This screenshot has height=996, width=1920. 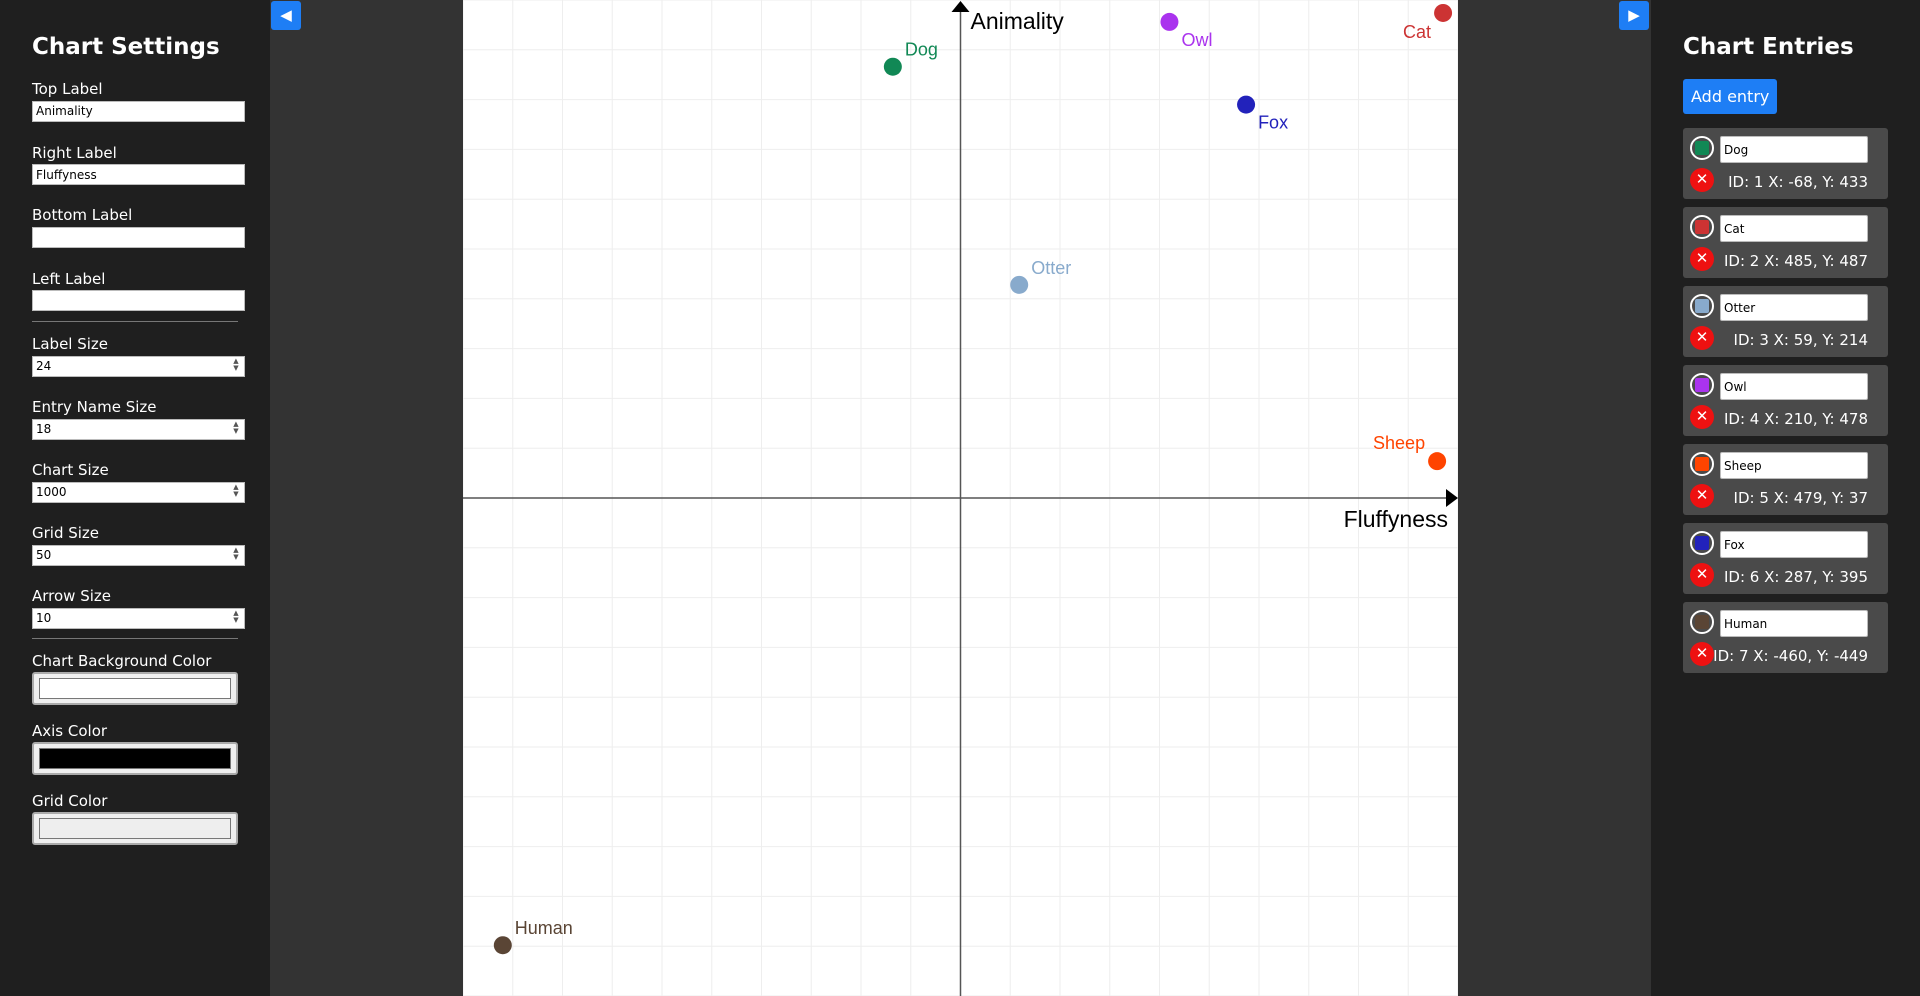 What do you see at coordinates (1399, 443) in the screenshot?
I see `data-point-label: Sheep` at bounding box center [1399, 443].